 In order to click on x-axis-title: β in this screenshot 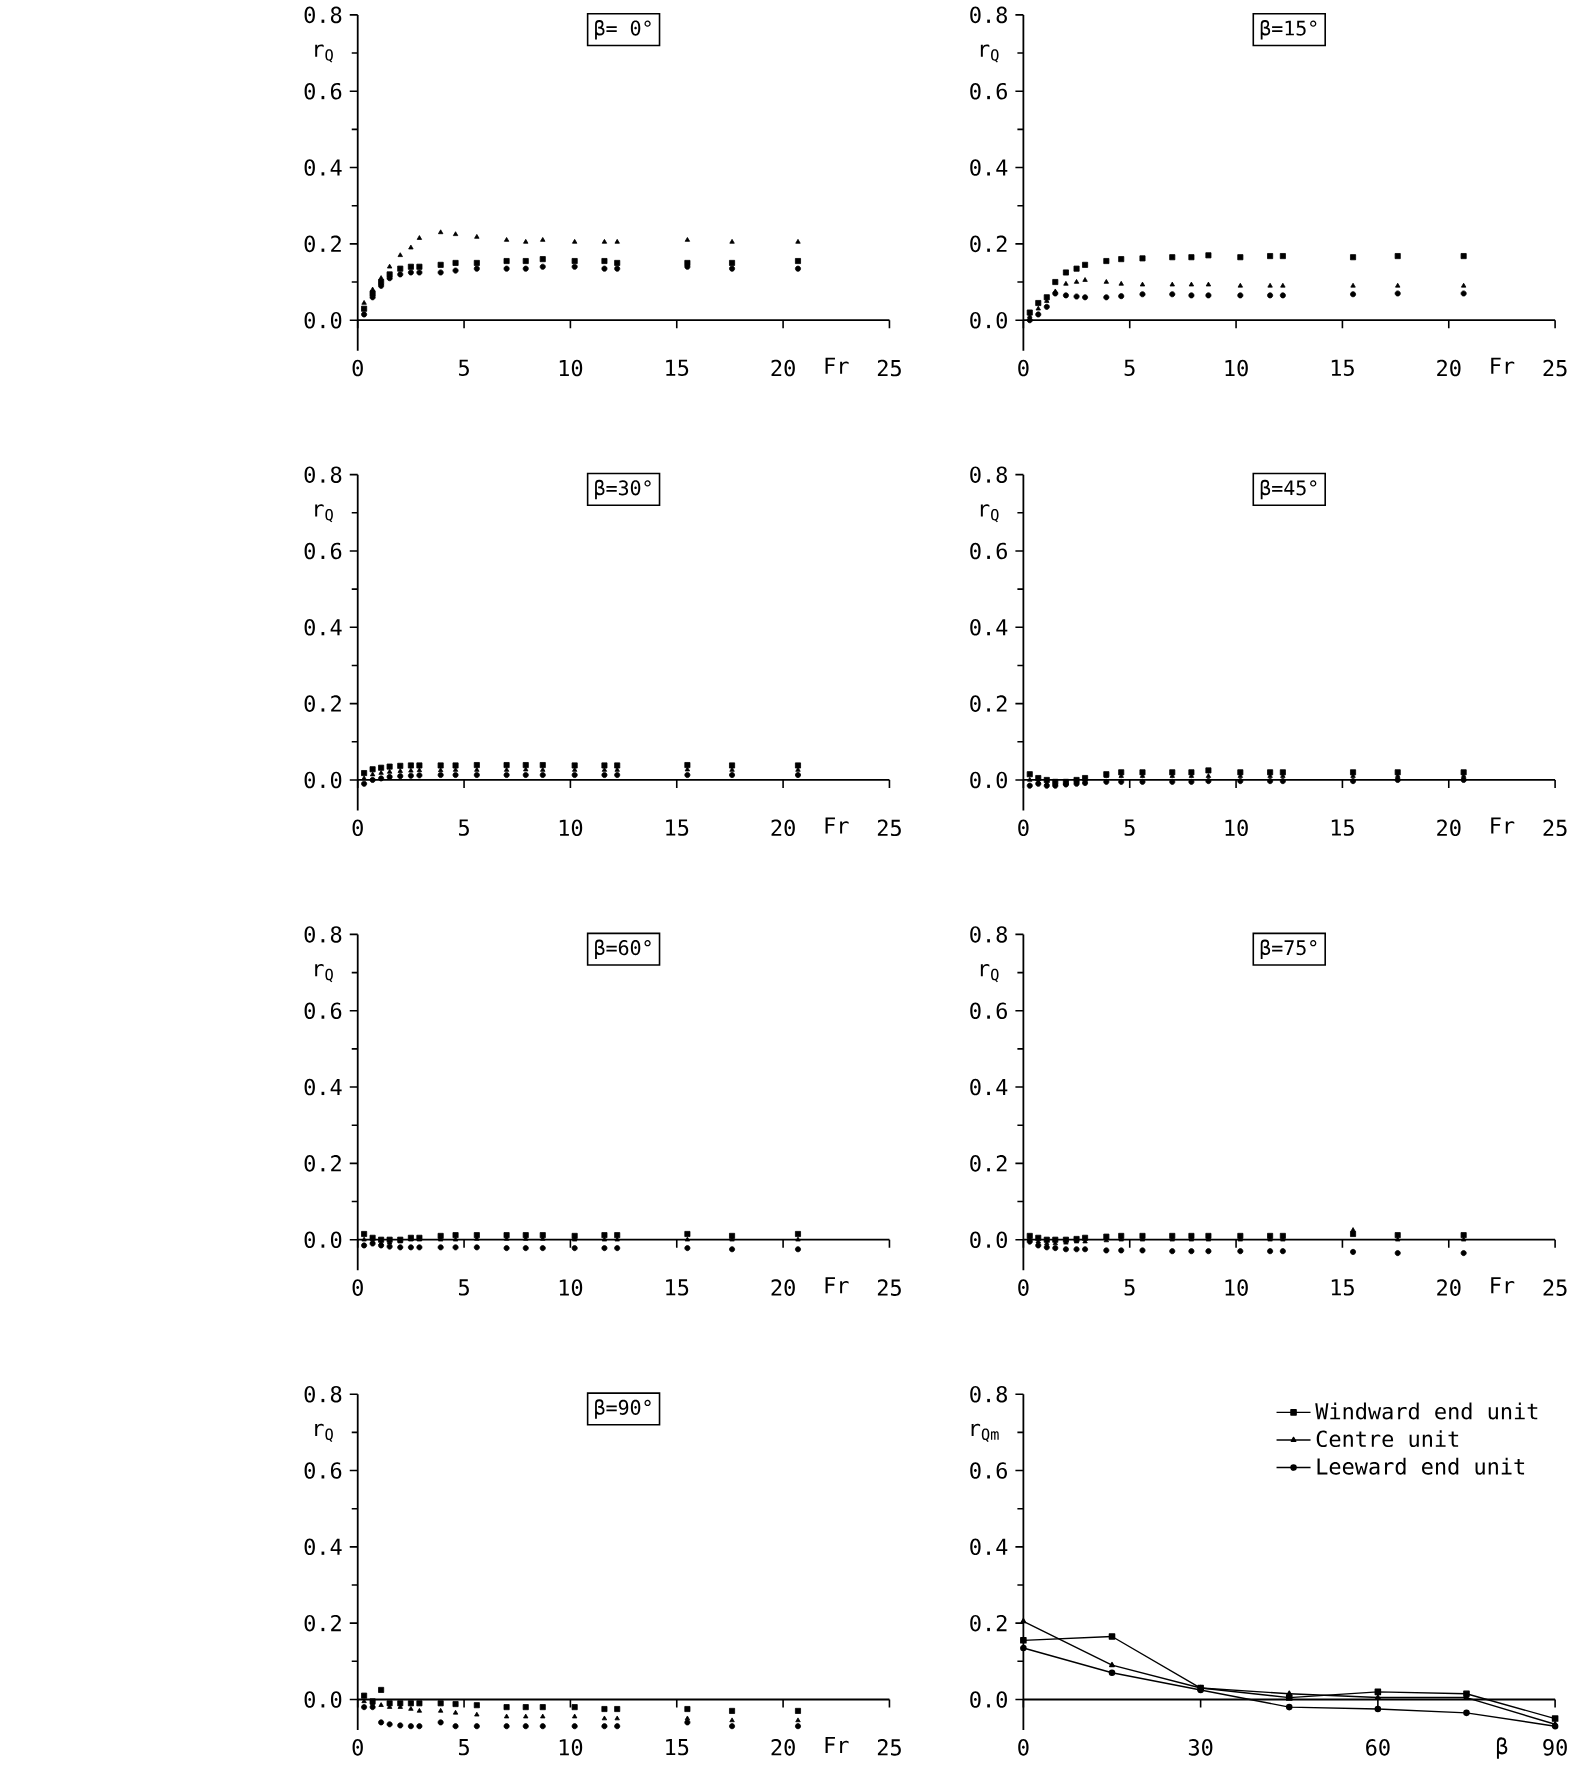, I will do `click(1502, 1748)`.